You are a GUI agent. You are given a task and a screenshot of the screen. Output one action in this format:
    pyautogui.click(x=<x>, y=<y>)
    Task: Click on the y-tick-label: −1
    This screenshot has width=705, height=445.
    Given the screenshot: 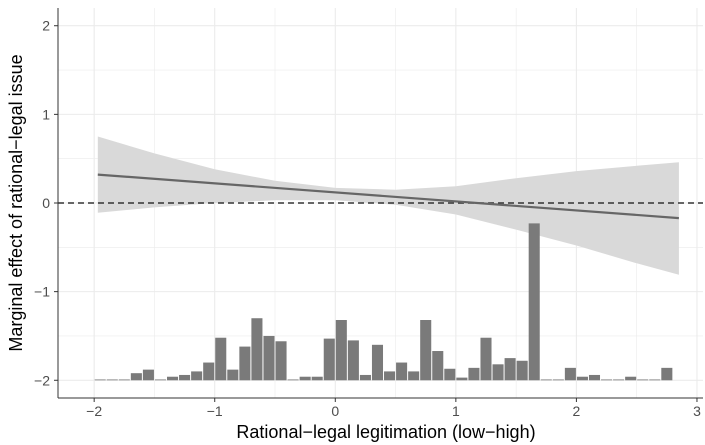 What is the action you would take?
    pyautogui.click(x=42, y=292)
    